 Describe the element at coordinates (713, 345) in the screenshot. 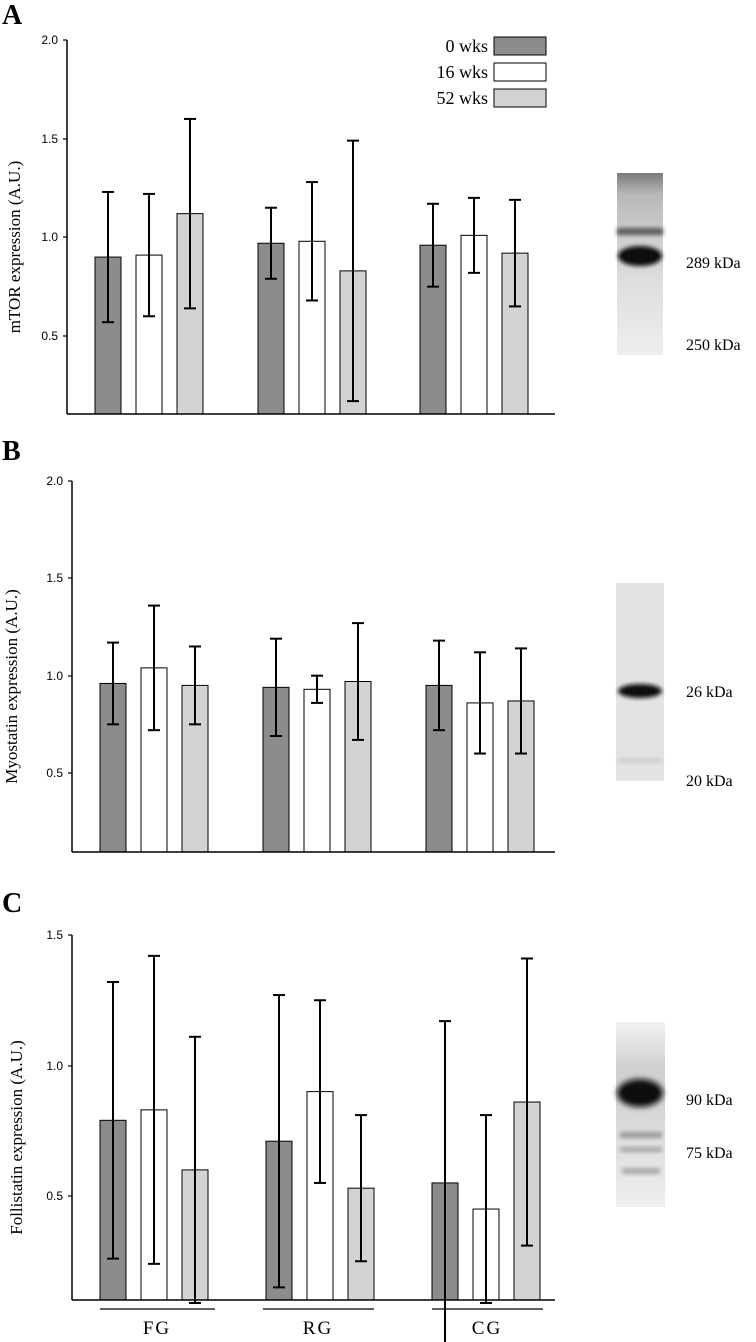

I see `blot-label-lower: 250 kDa` at that location.